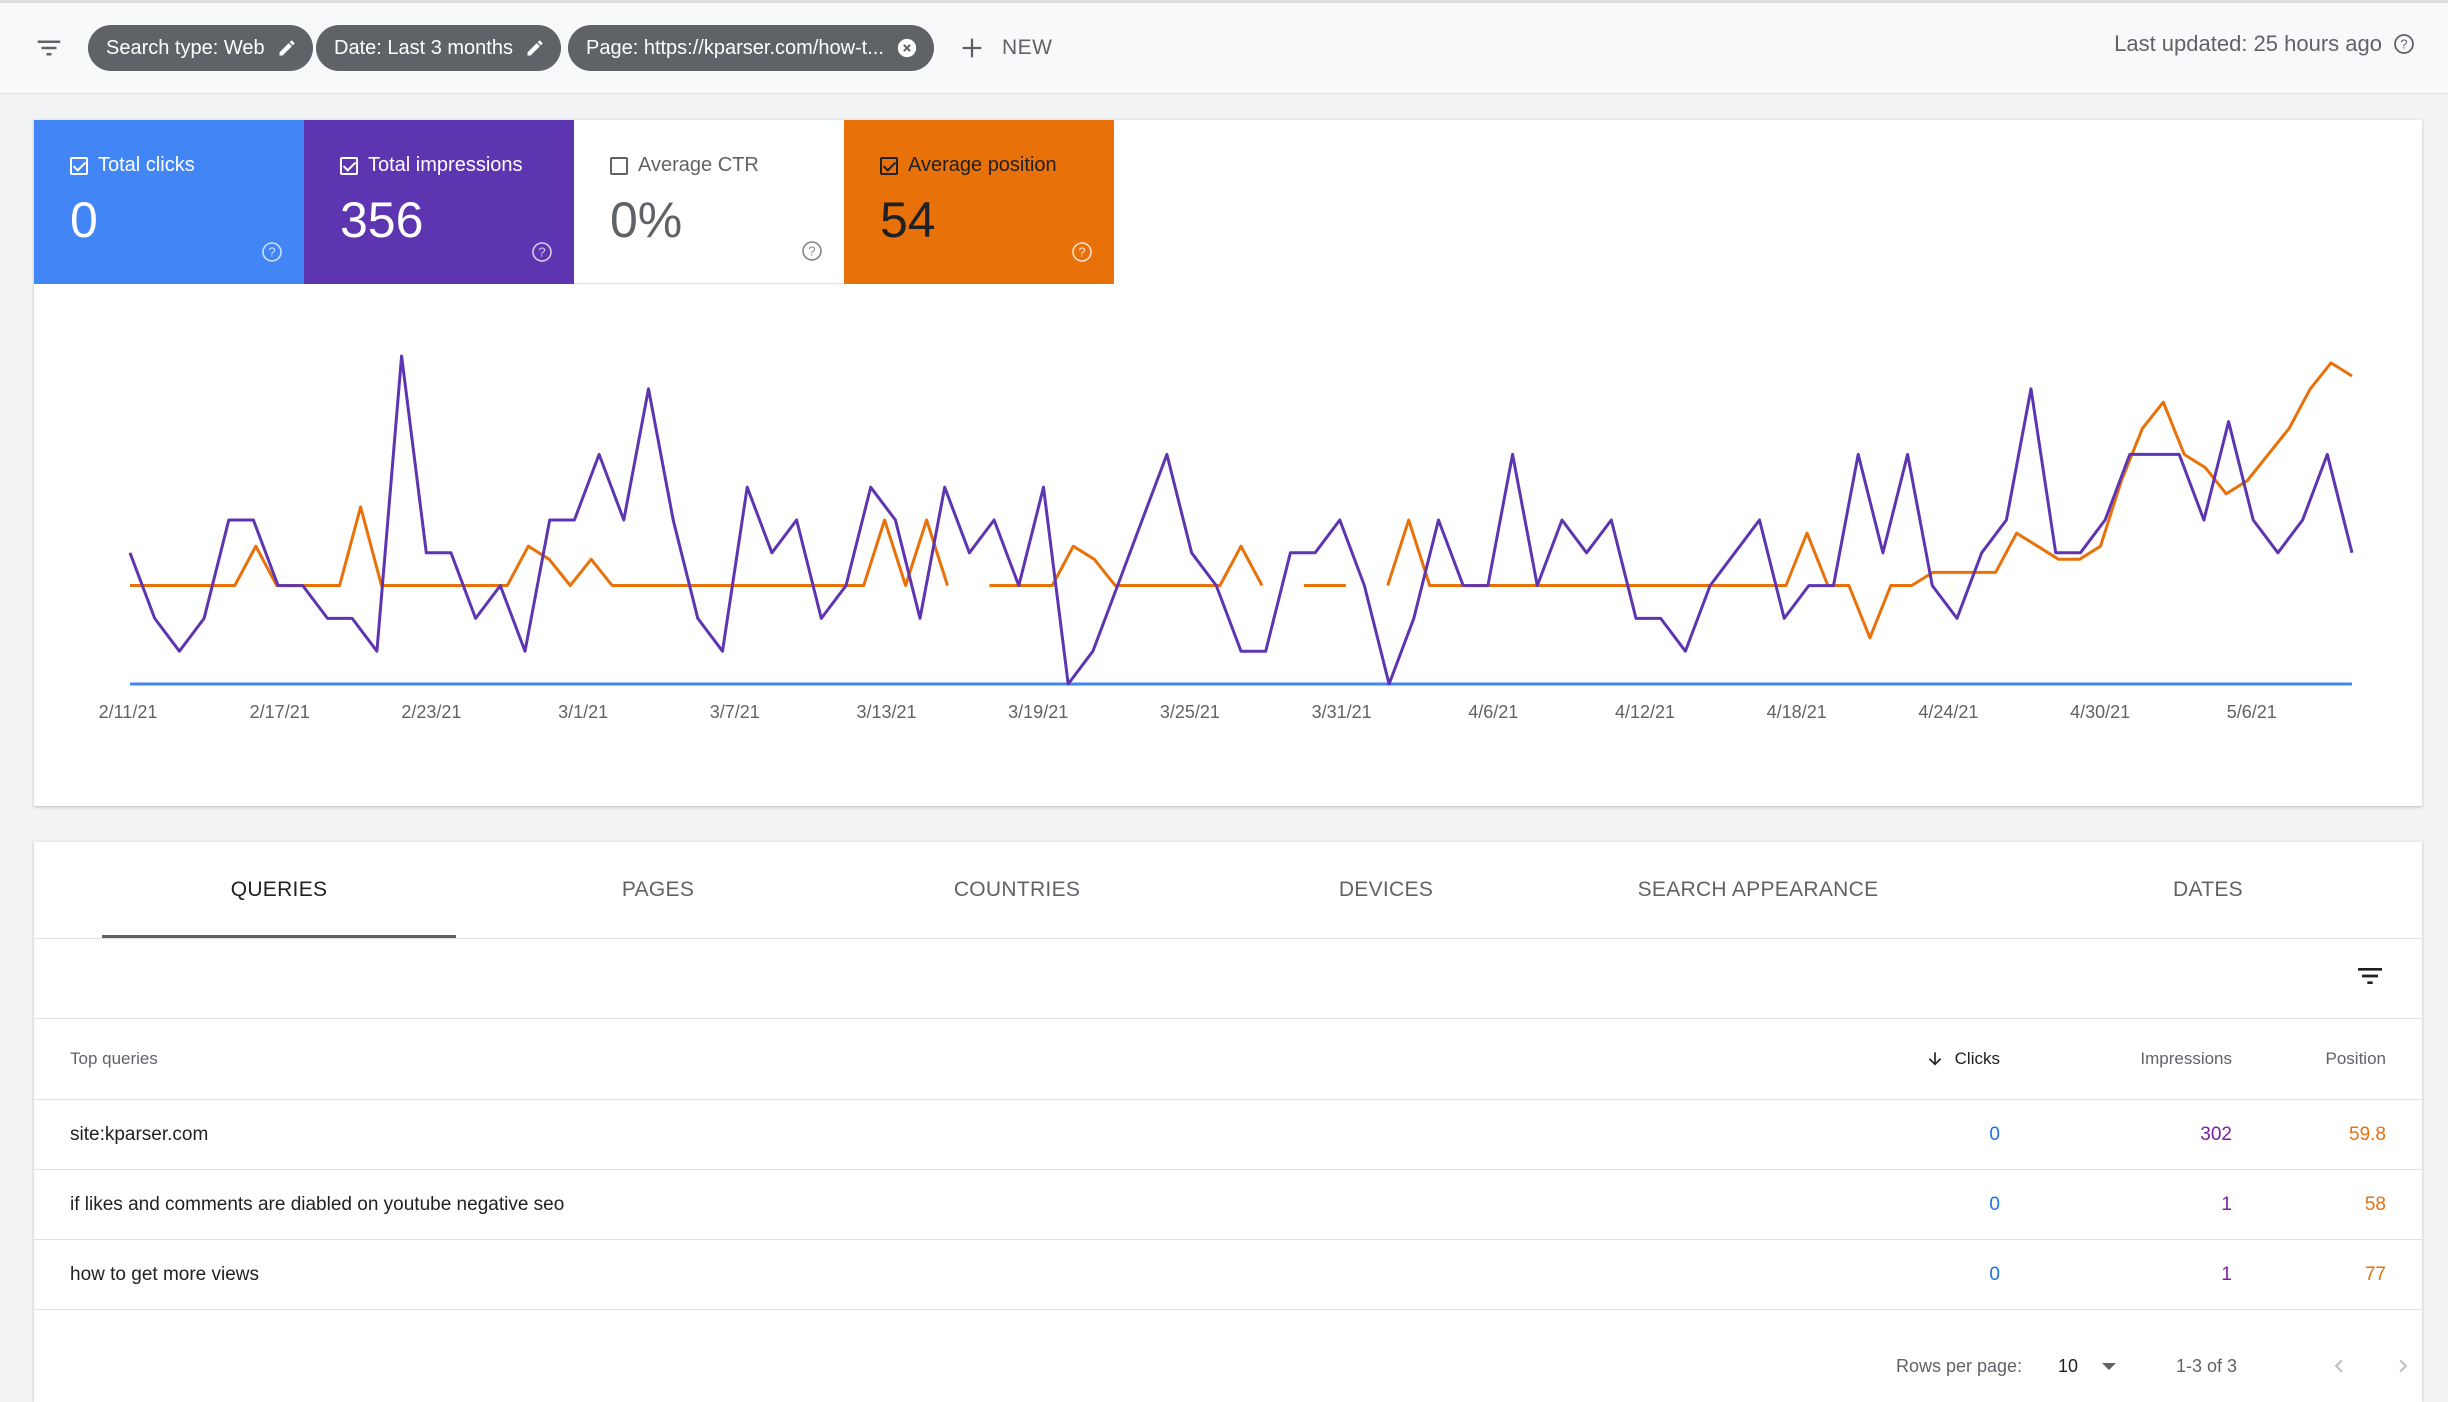  What do you see at coordinates (2208, 889) in the screenshot?
I see `tab-dates: DATES` at bounding box center [2208, 889].